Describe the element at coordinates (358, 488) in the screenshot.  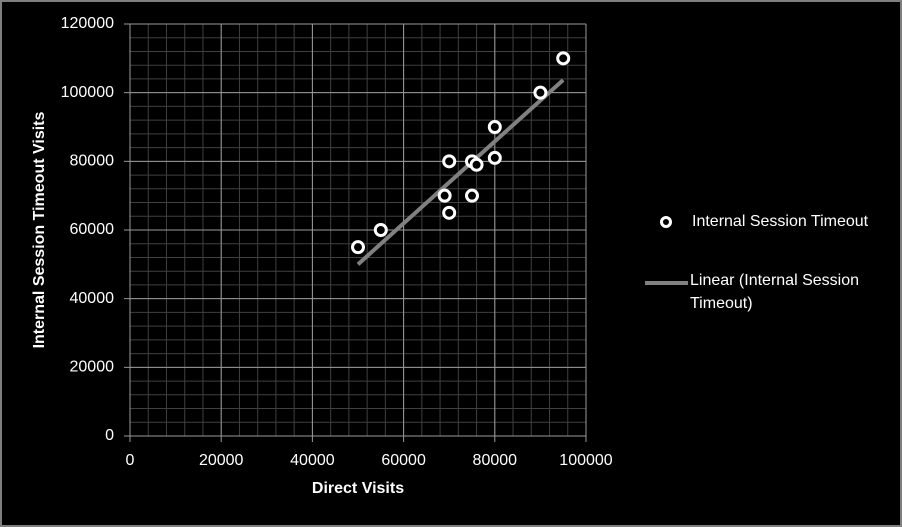
I see `x-axis-title: Direct Visits` at that location.